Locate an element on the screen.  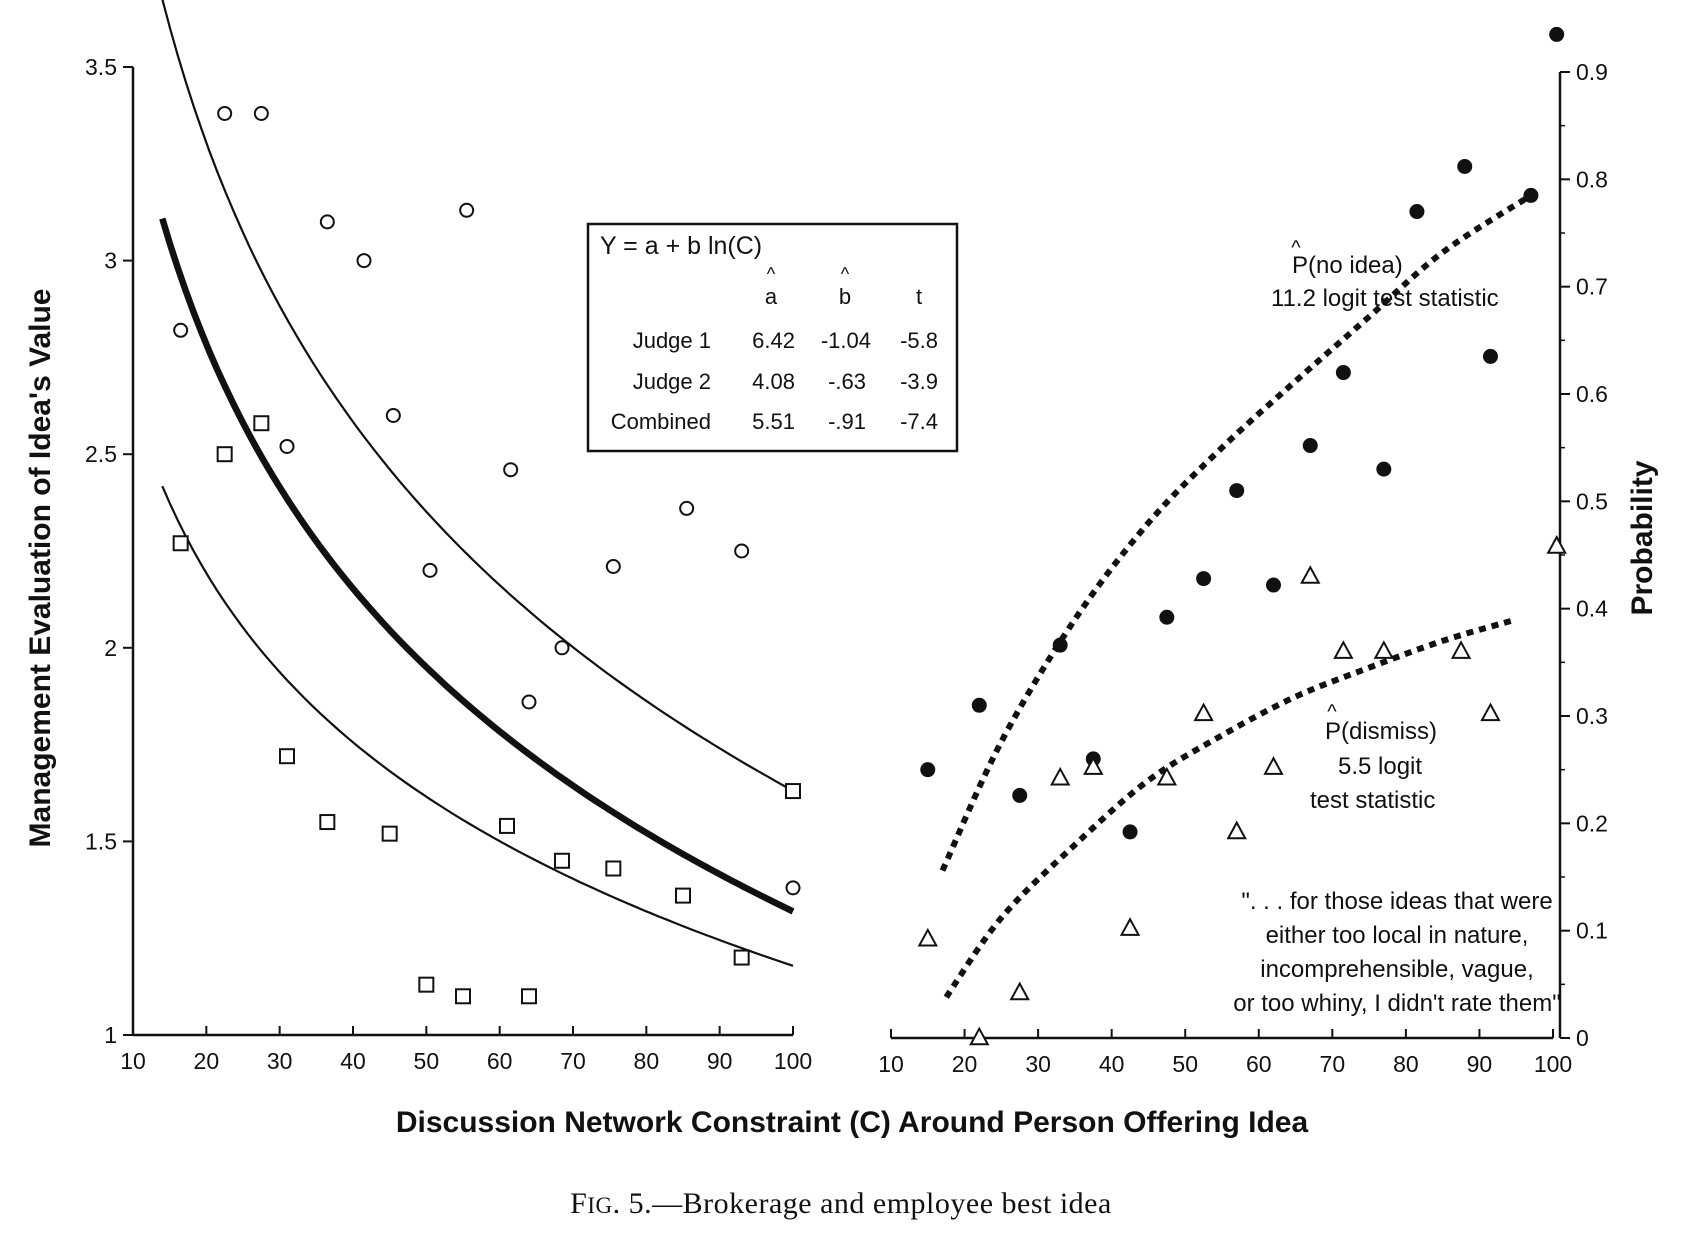
no-idea-hat: ^ is located at coordinates (1296, 248).